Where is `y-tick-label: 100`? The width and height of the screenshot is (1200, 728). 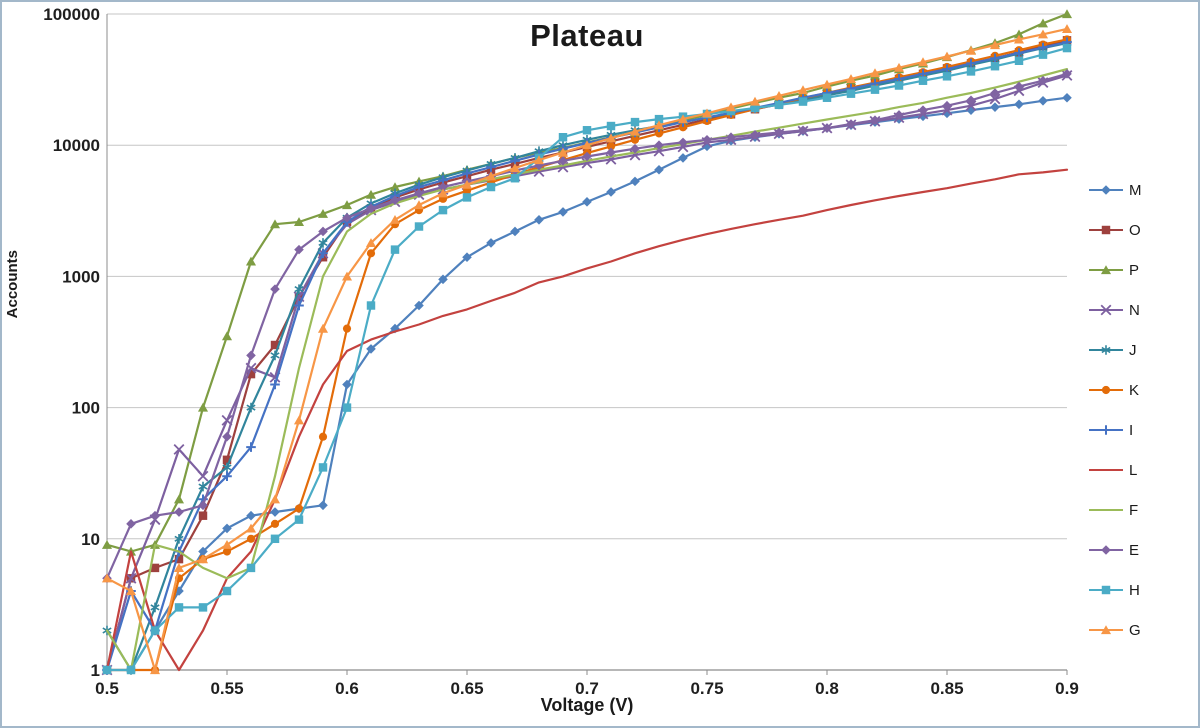
y-tick-label: 100 is located at coordinates (86, 408).